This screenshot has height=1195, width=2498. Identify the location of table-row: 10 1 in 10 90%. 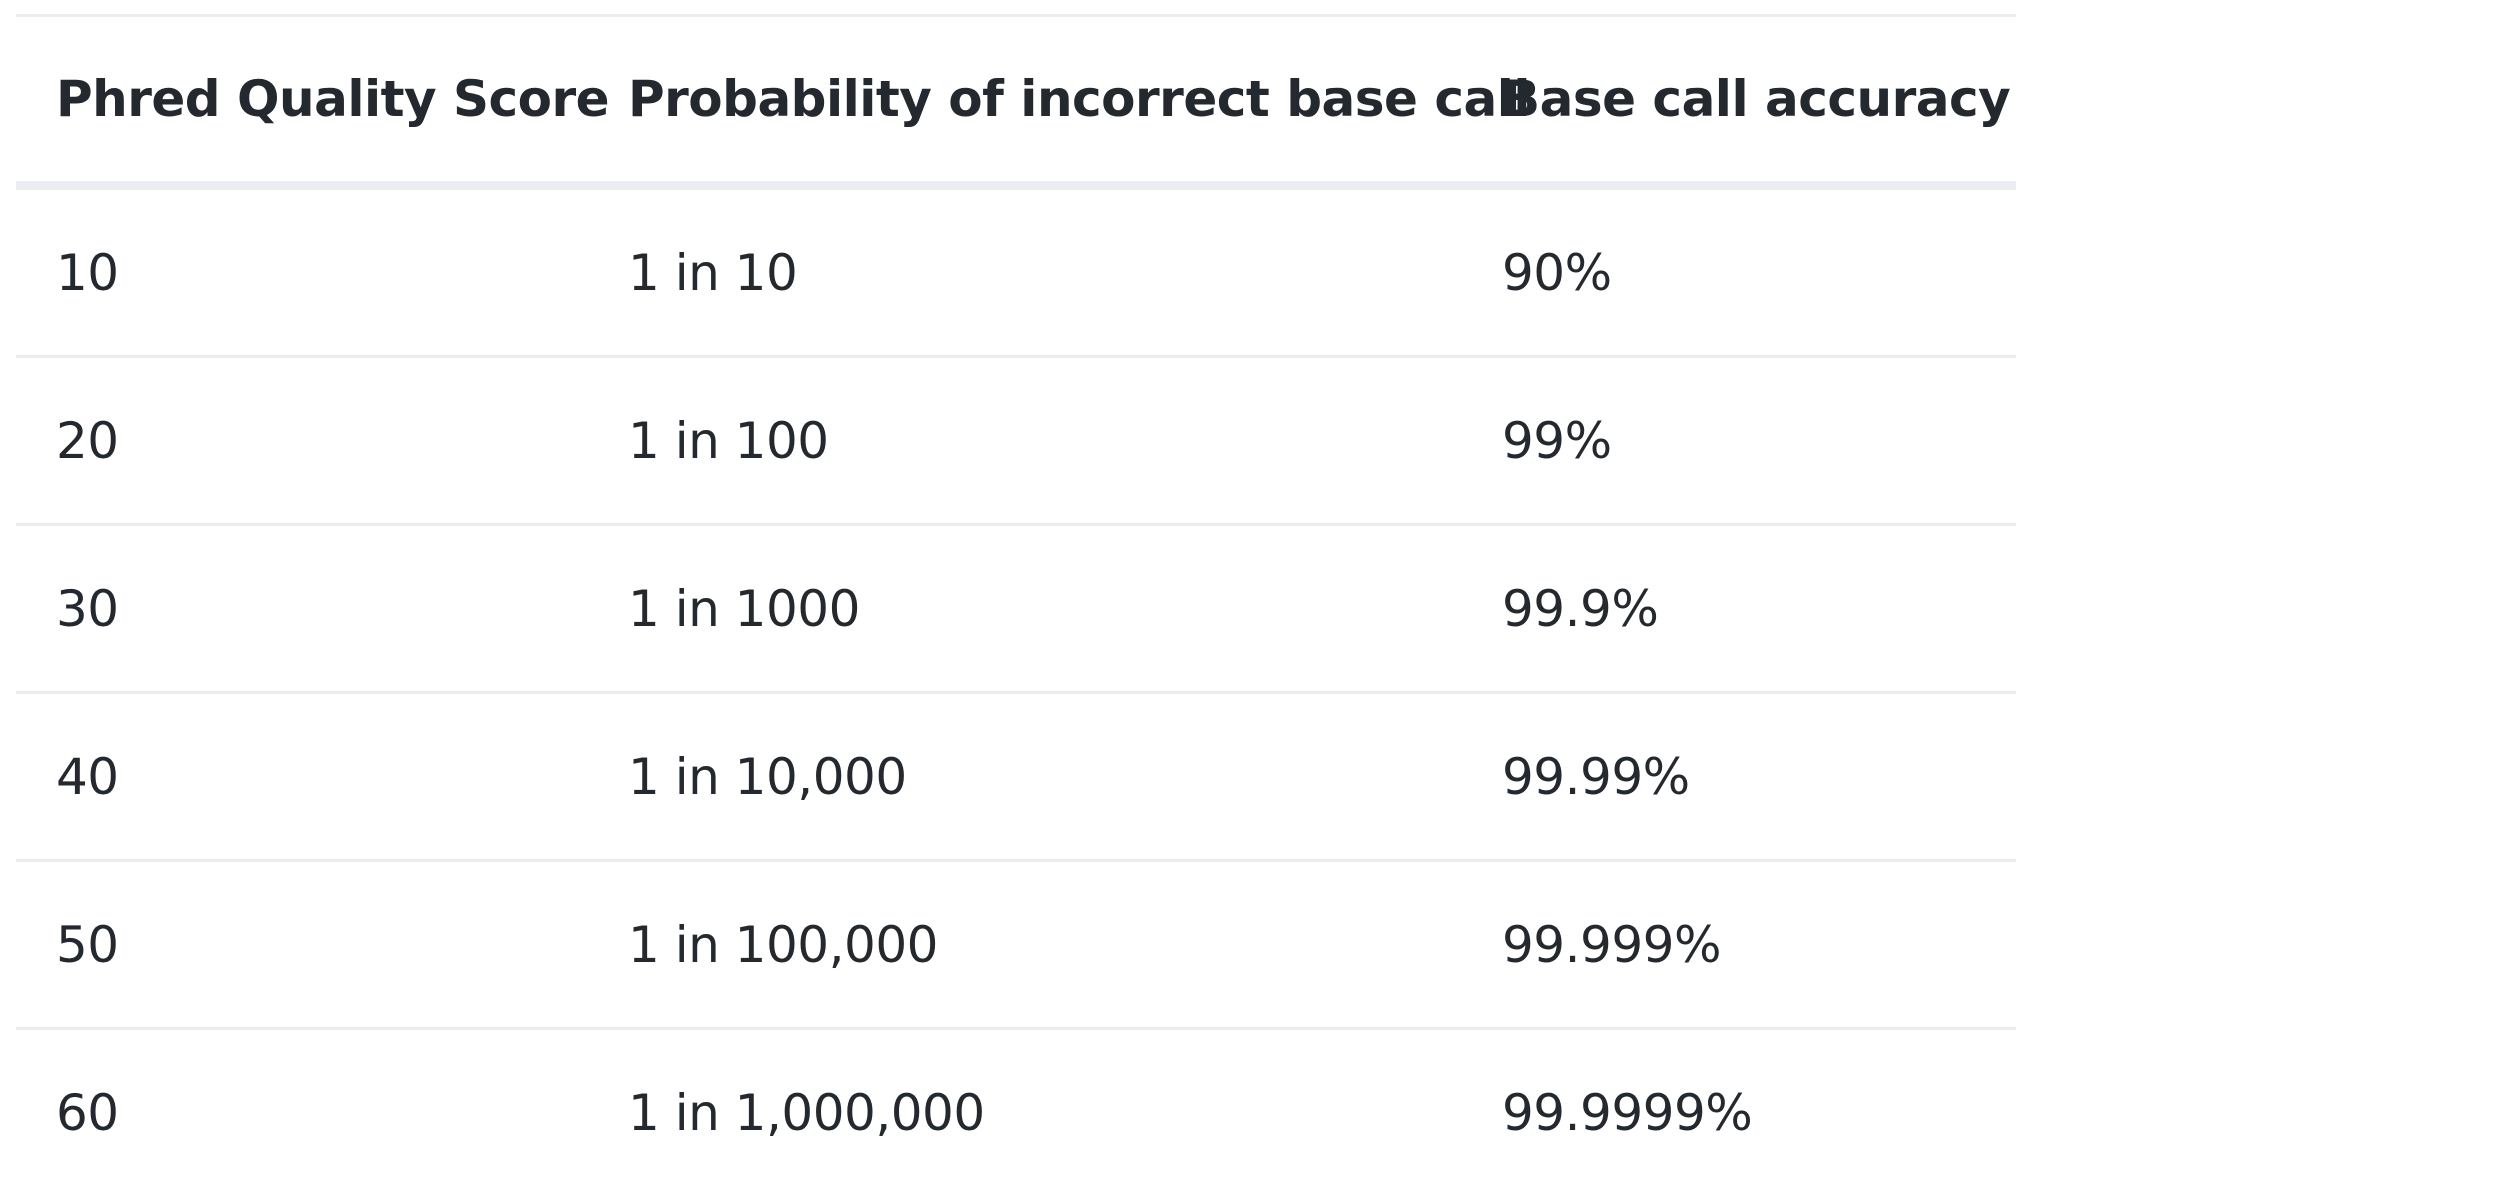
(1016, 271).